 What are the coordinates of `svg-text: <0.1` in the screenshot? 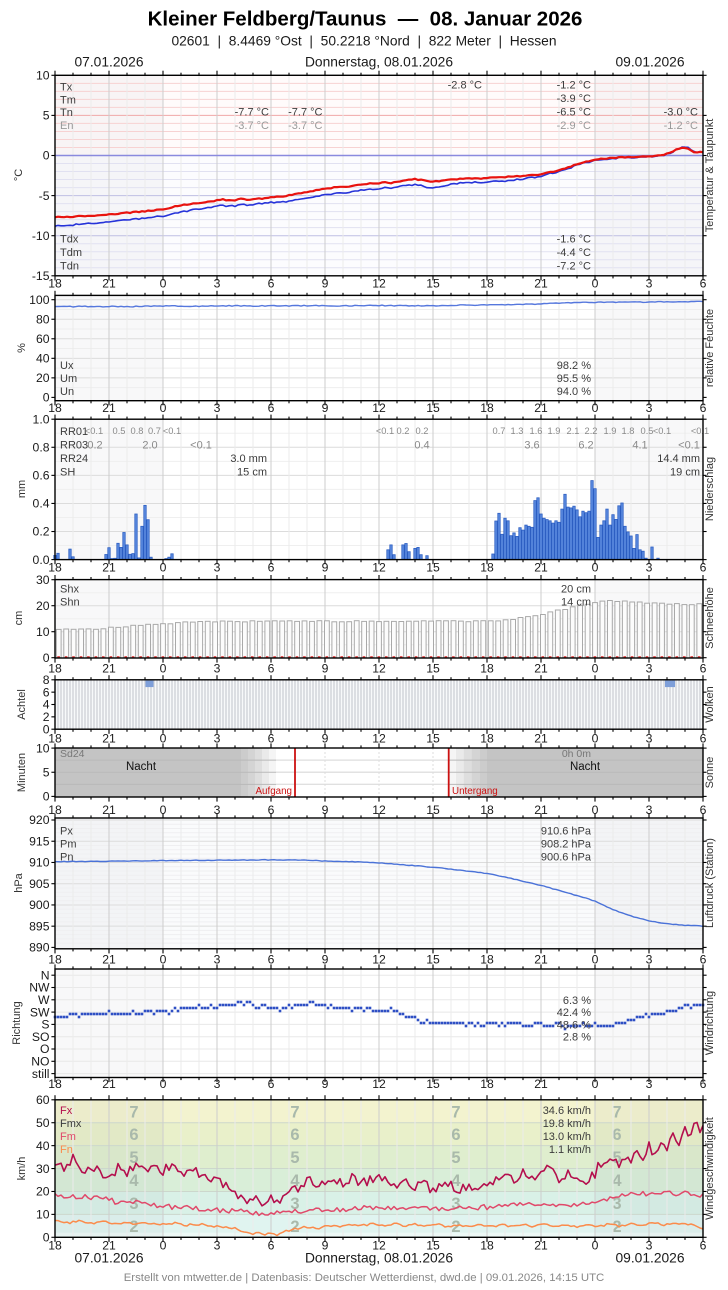 It's located at (94, 431).